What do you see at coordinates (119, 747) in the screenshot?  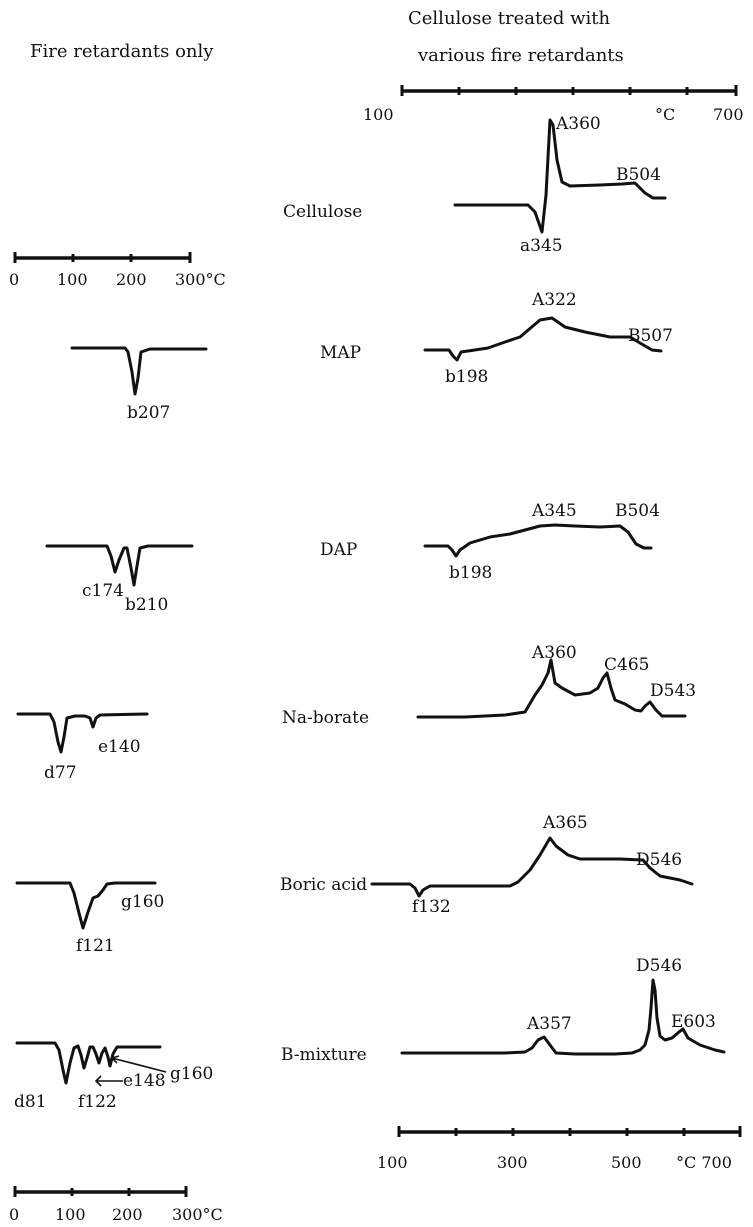 I see `peak-na-borate-e140: e140` at bounding box center [119, 747].